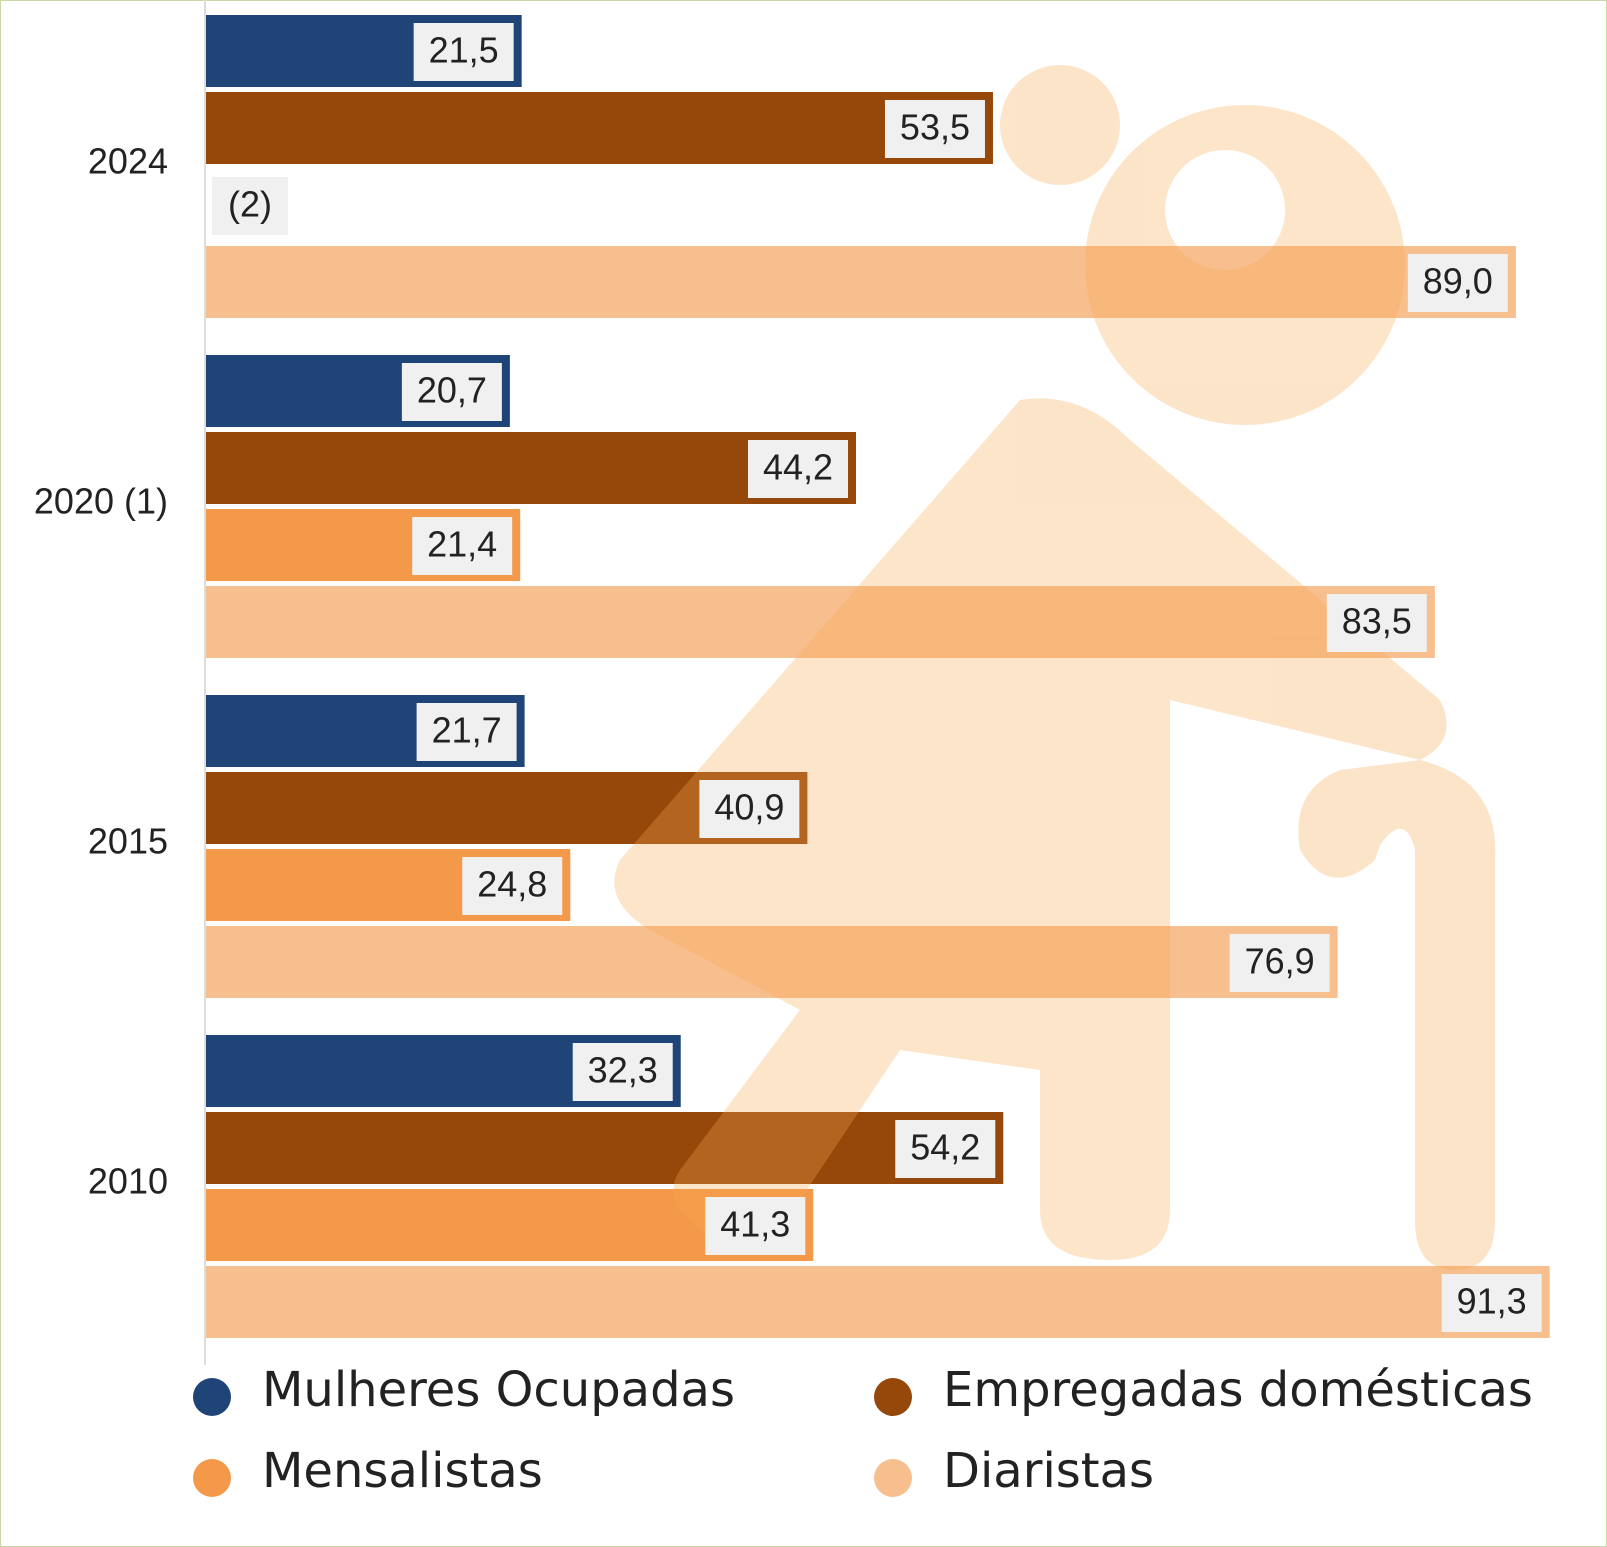  I want to click on value-label: (2), so click(250, 204).